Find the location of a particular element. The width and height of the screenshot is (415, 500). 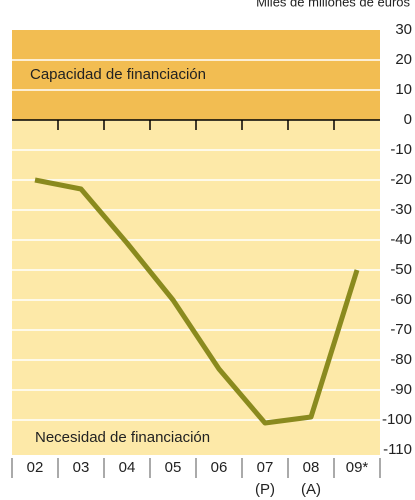

x-tick-note: (A) is located at coordinates (311, 489).